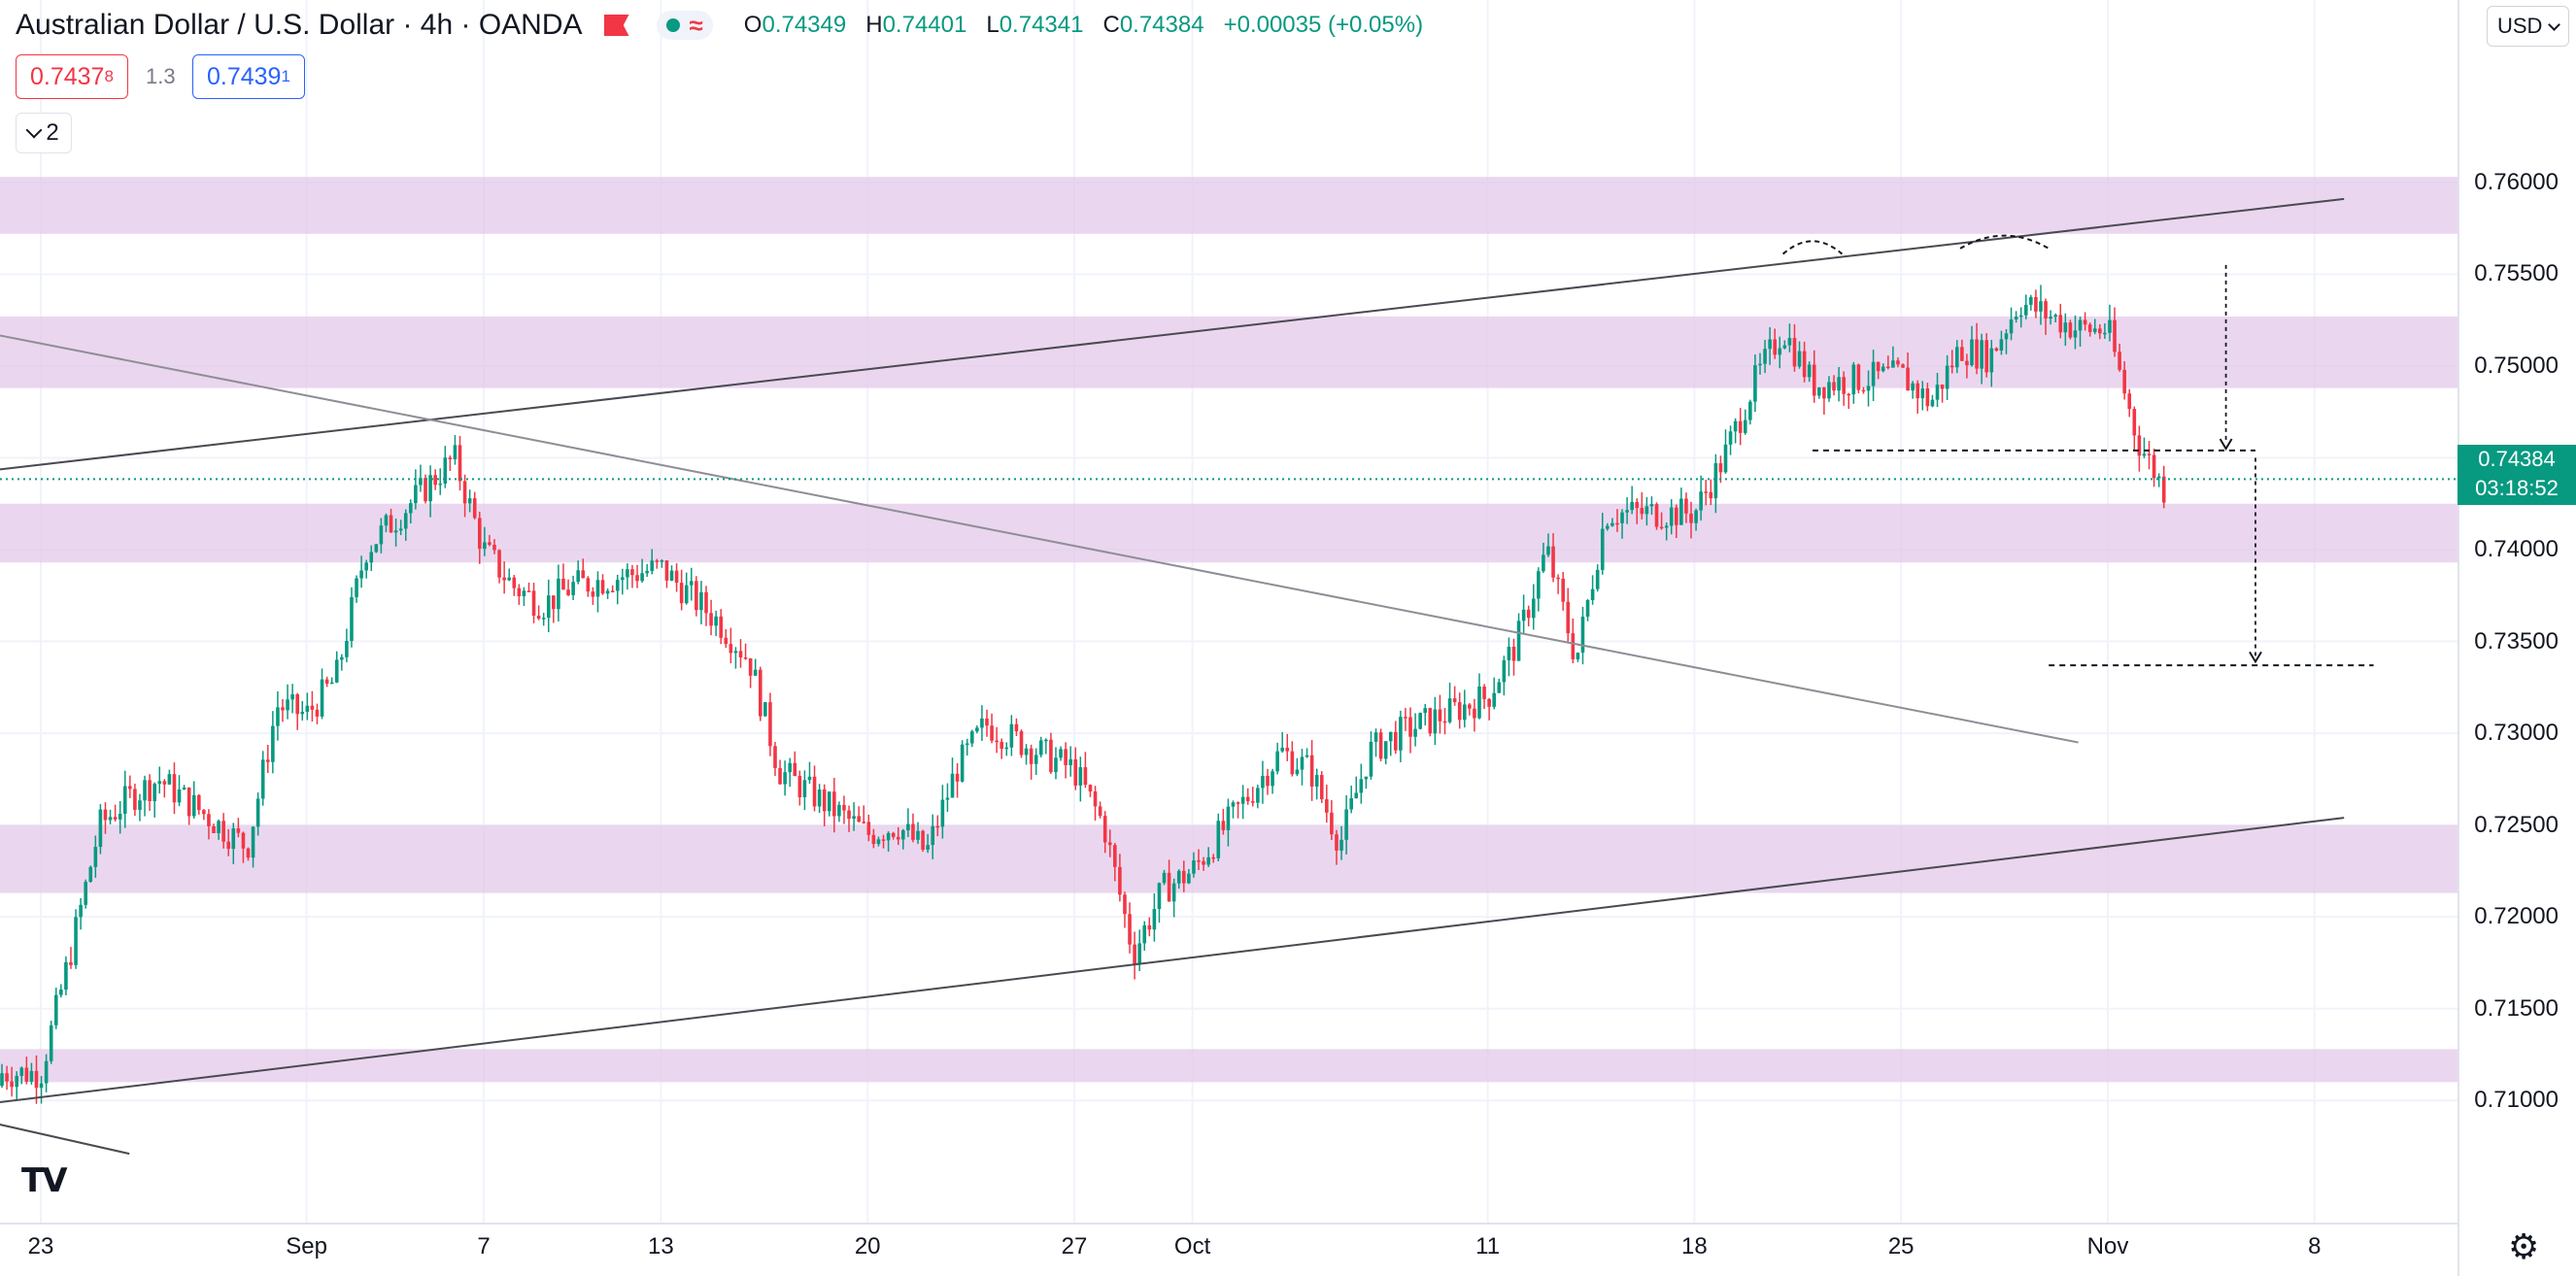 This screenshot has height=1276, width=2576. What do you see at coordinates (2516, 1008) in the screenshot?
I see `price-tick-label: 0.71500` at bounding box center [2516, 1008].